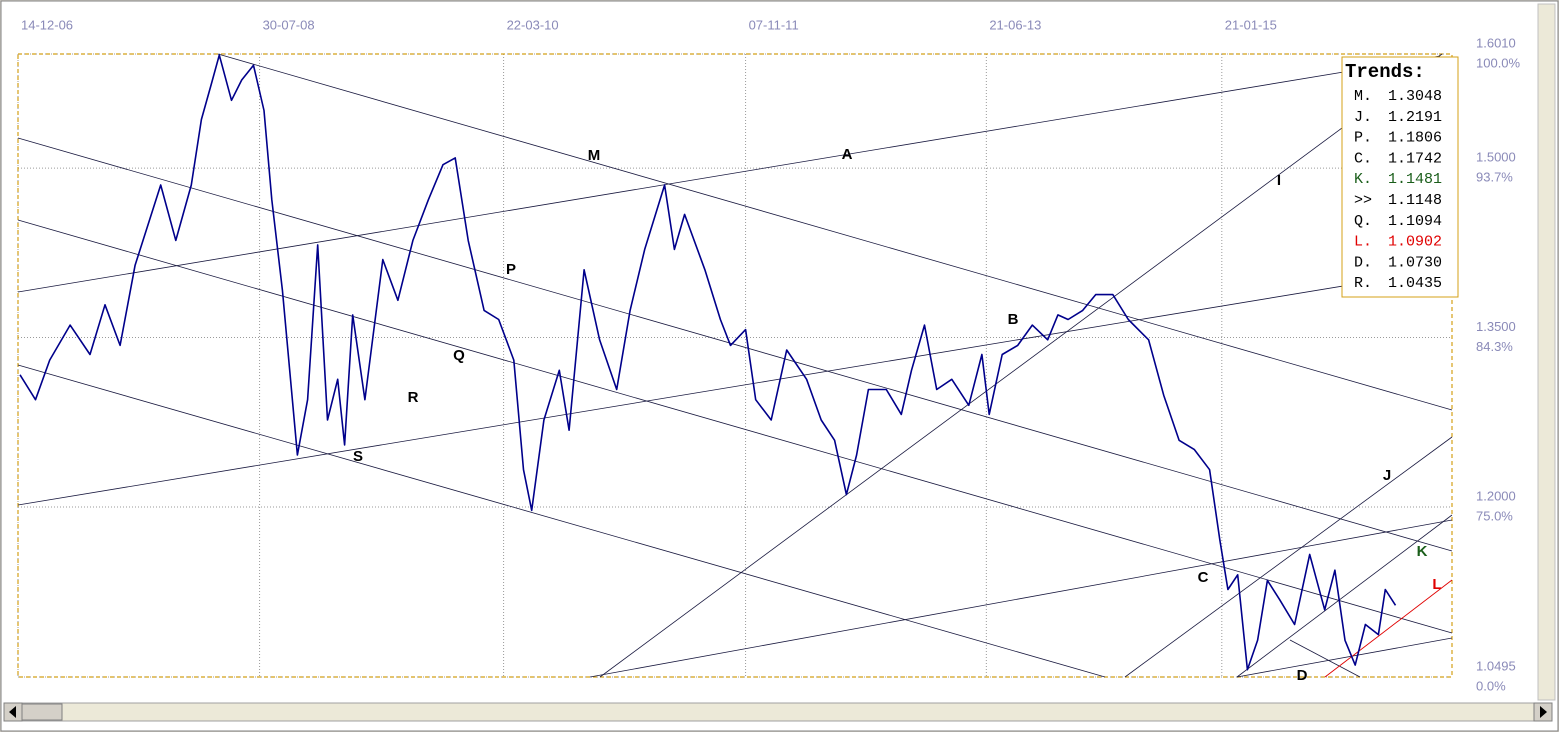 Image resolution: width=1559 pixels, height=732 pixels. Describe the element at coordinates (1496, 665) in the screenshot. I see `y-tick-label: 1.0495` at that location.